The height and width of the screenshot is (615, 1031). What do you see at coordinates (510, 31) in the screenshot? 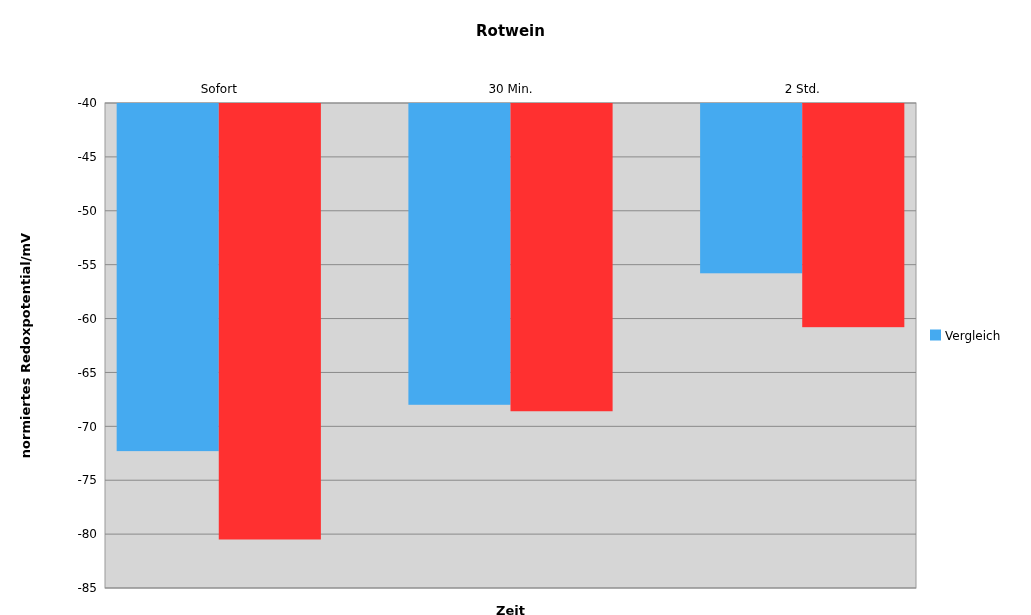
I see `chart-title: Rotwein` at bounding box center [510, 31].